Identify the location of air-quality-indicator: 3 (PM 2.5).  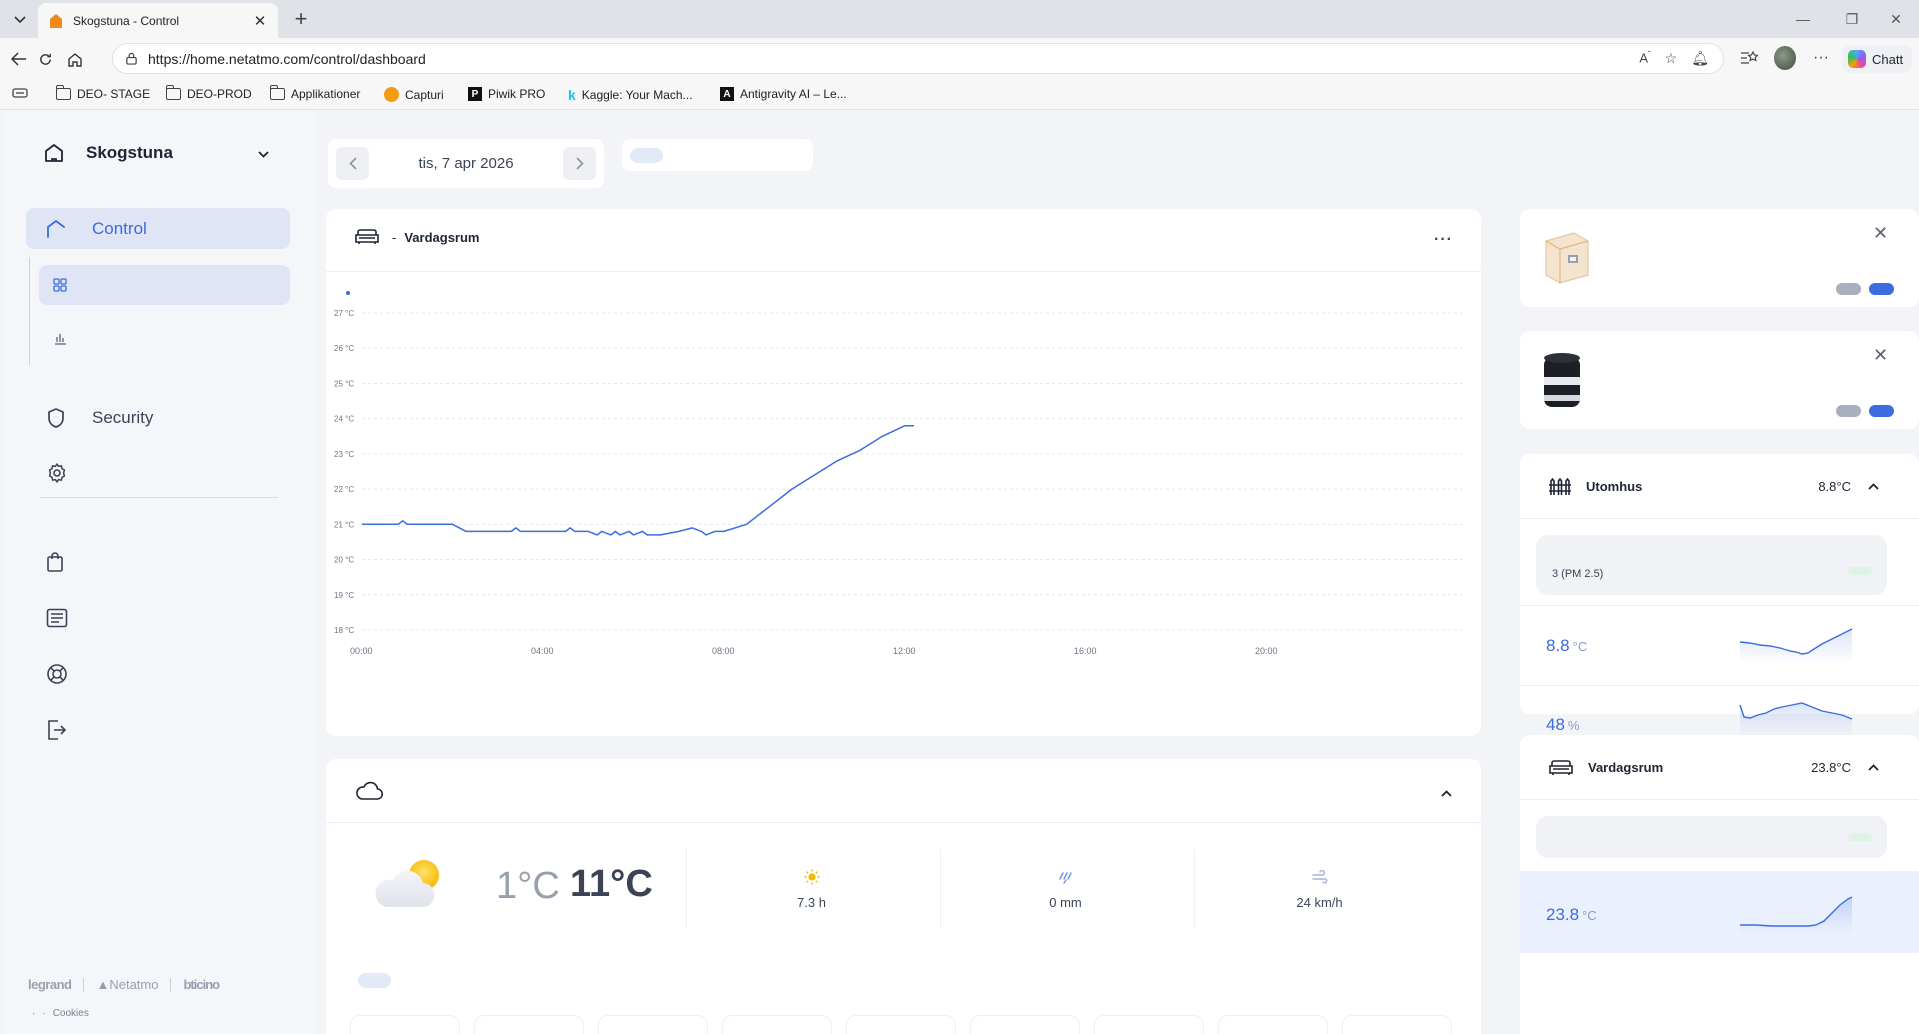
(1711, 565).